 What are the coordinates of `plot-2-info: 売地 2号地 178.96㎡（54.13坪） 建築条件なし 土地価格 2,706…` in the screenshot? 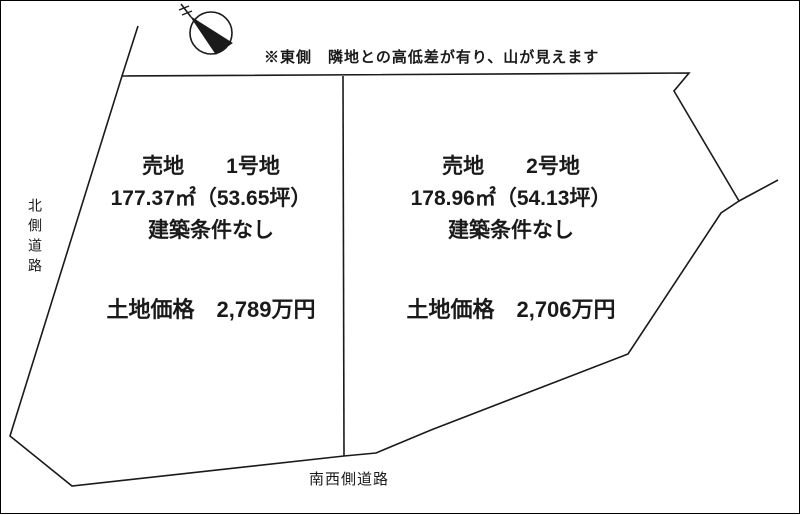 It's located at (511, 237).